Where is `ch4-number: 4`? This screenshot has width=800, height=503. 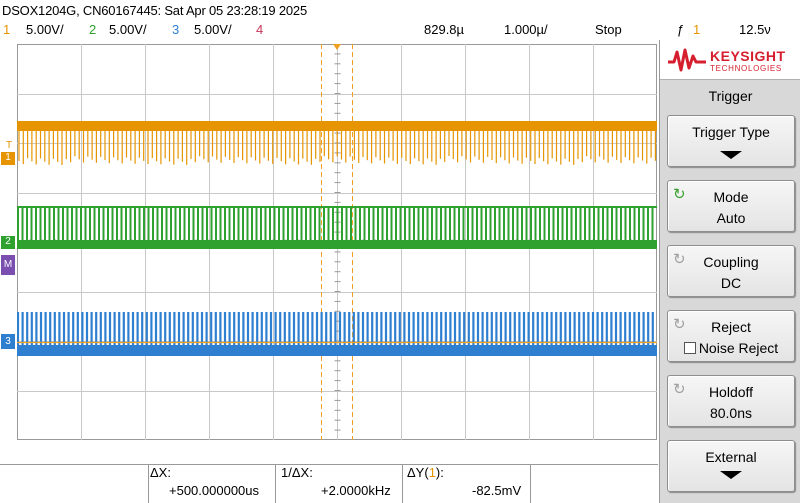 ch4-number: 4 is located at coordinates (260, 29).